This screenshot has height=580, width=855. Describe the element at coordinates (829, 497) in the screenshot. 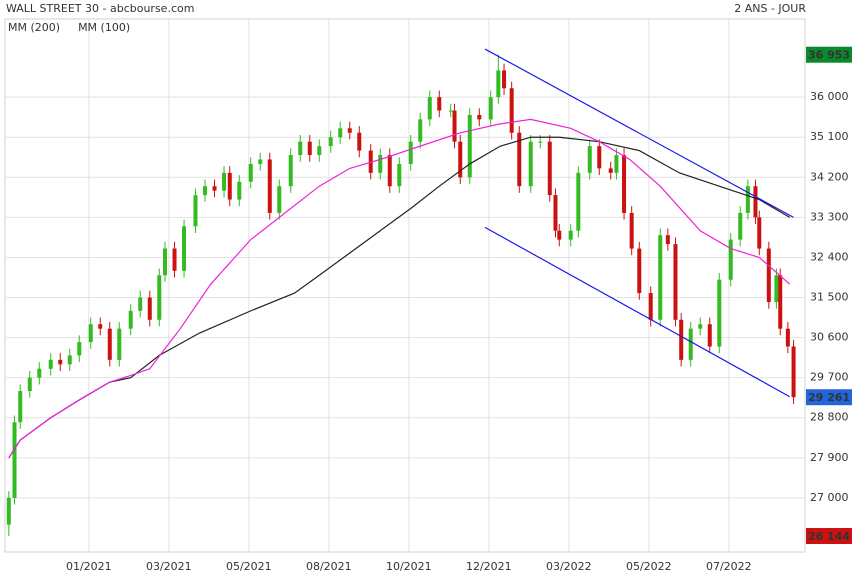

I see `y-tick-label: 27 000` at that location.